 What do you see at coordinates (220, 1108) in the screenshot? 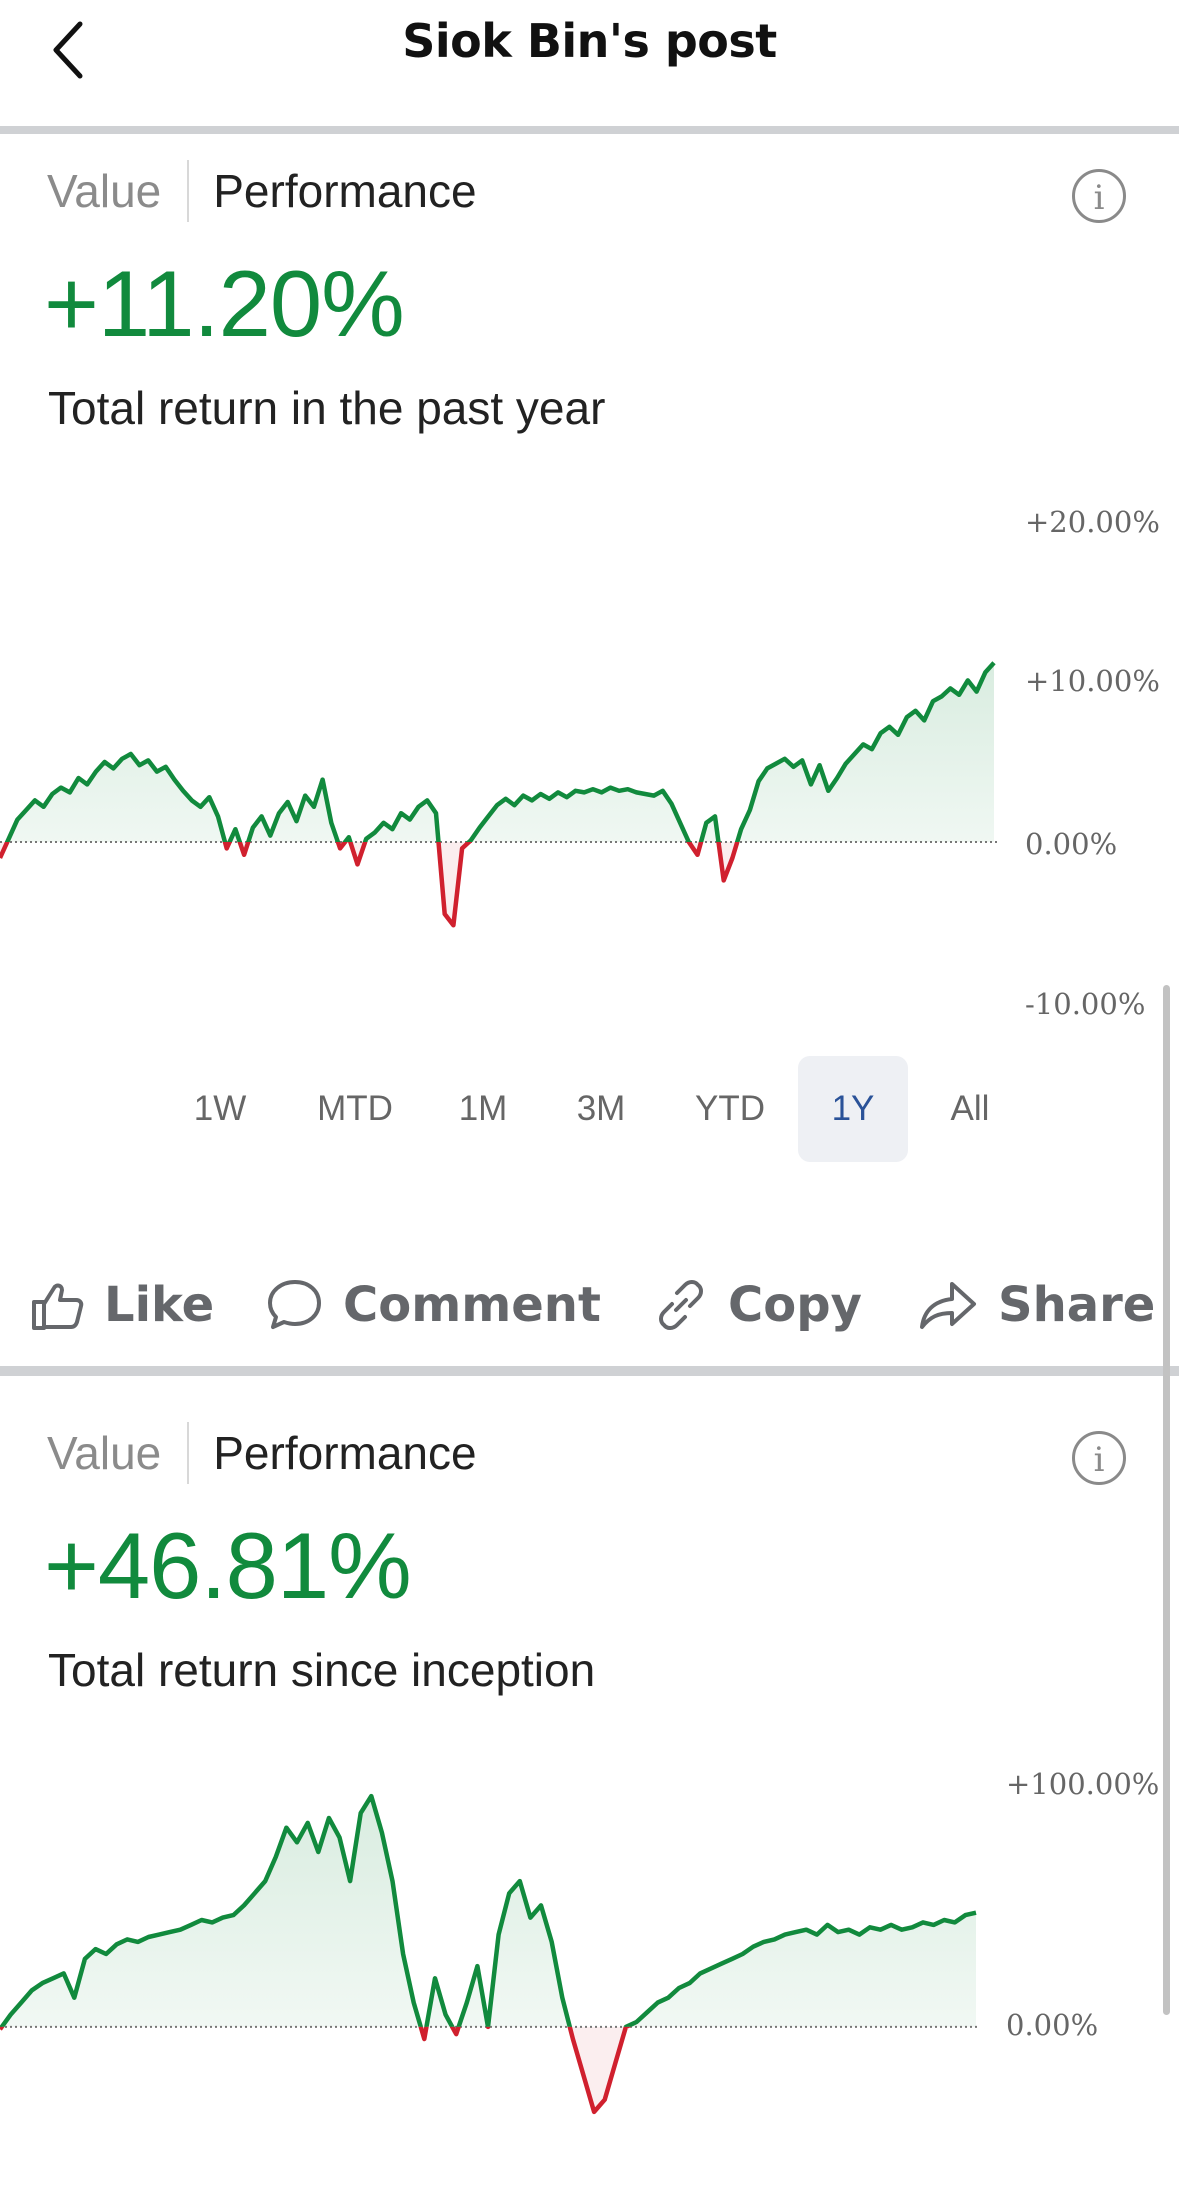
I see `range-1w: 1W` at bounding box center [220, 1108].